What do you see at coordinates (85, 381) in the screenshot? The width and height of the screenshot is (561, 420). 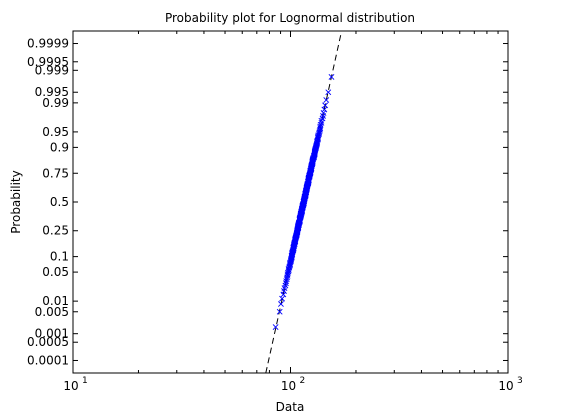 I see `x-tick-exponent: 1` at bounding box center [85, 381].